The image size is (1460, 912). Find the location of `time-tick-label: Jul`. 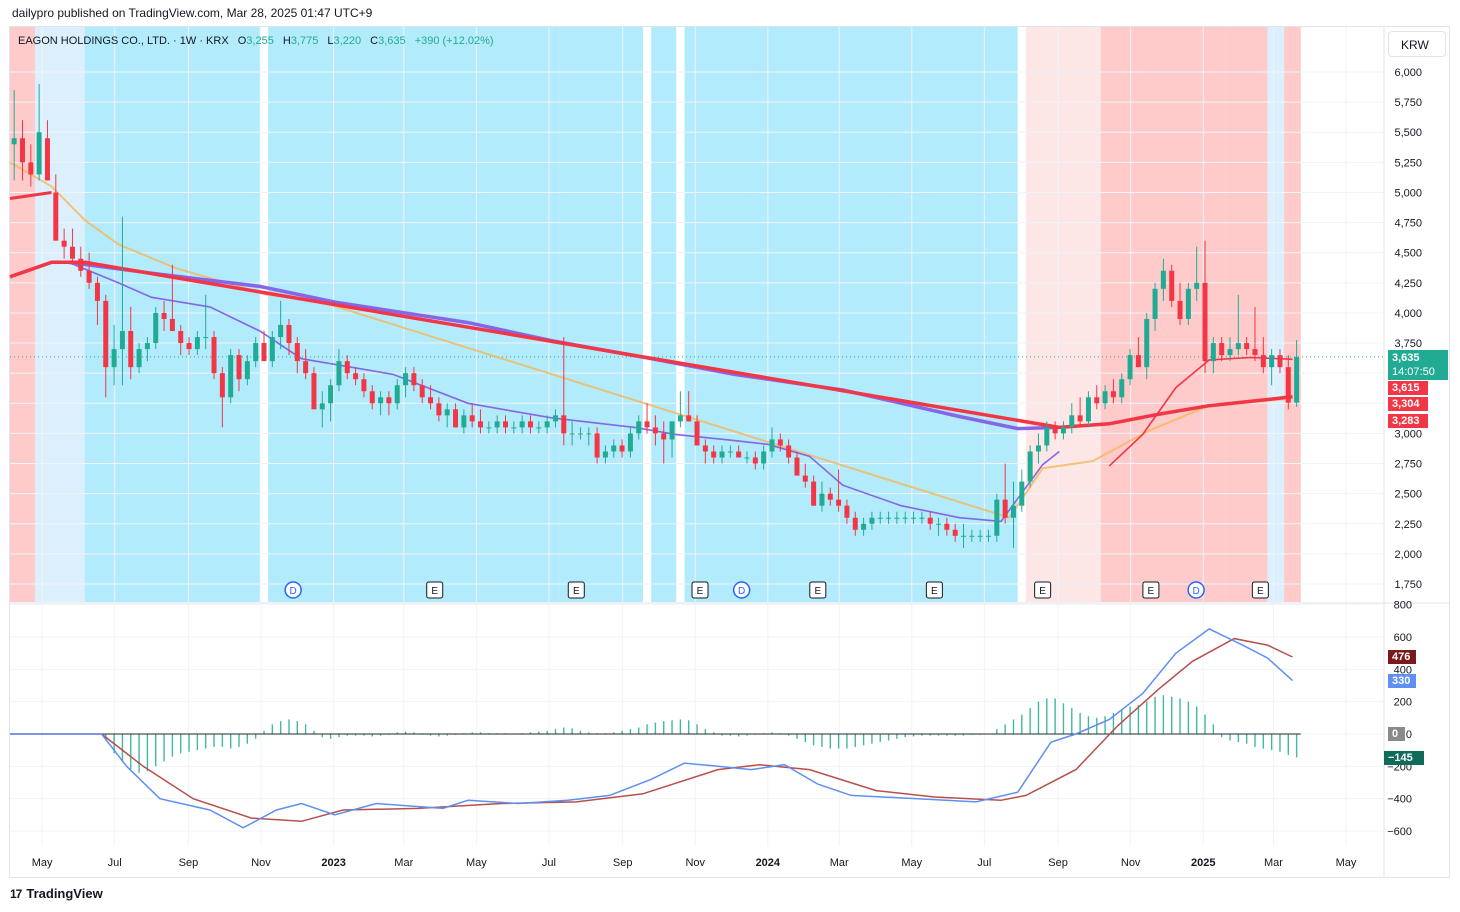

time-tick-label: Jul is located at coordinates (984, 863).